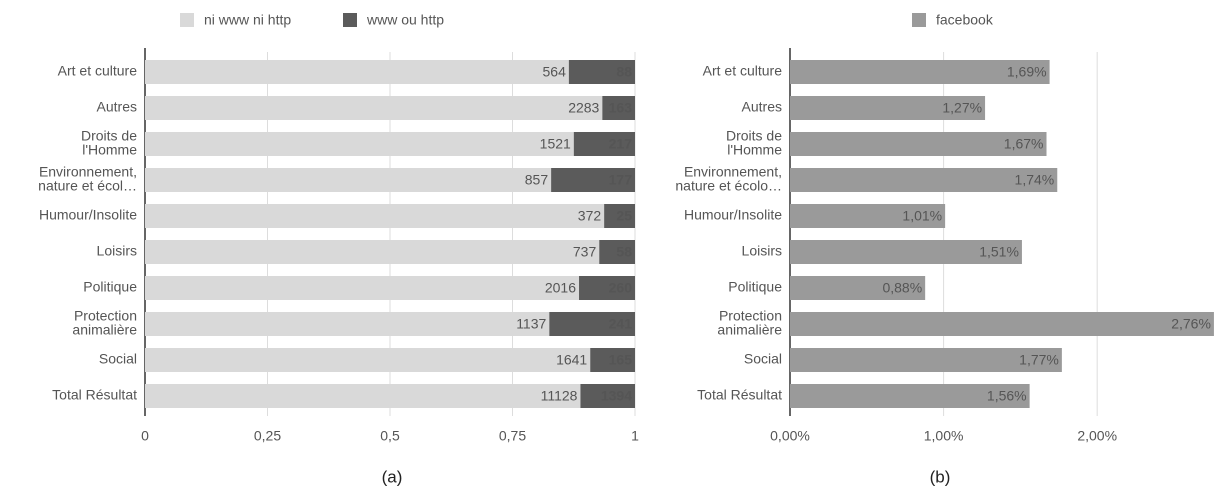 This screenshot has height=488, width=1219. What do you see at coordinates (1097, 436) in the screenshot?
I see `x-tick-label: 2,00%` at bounding box center [1097, 436].